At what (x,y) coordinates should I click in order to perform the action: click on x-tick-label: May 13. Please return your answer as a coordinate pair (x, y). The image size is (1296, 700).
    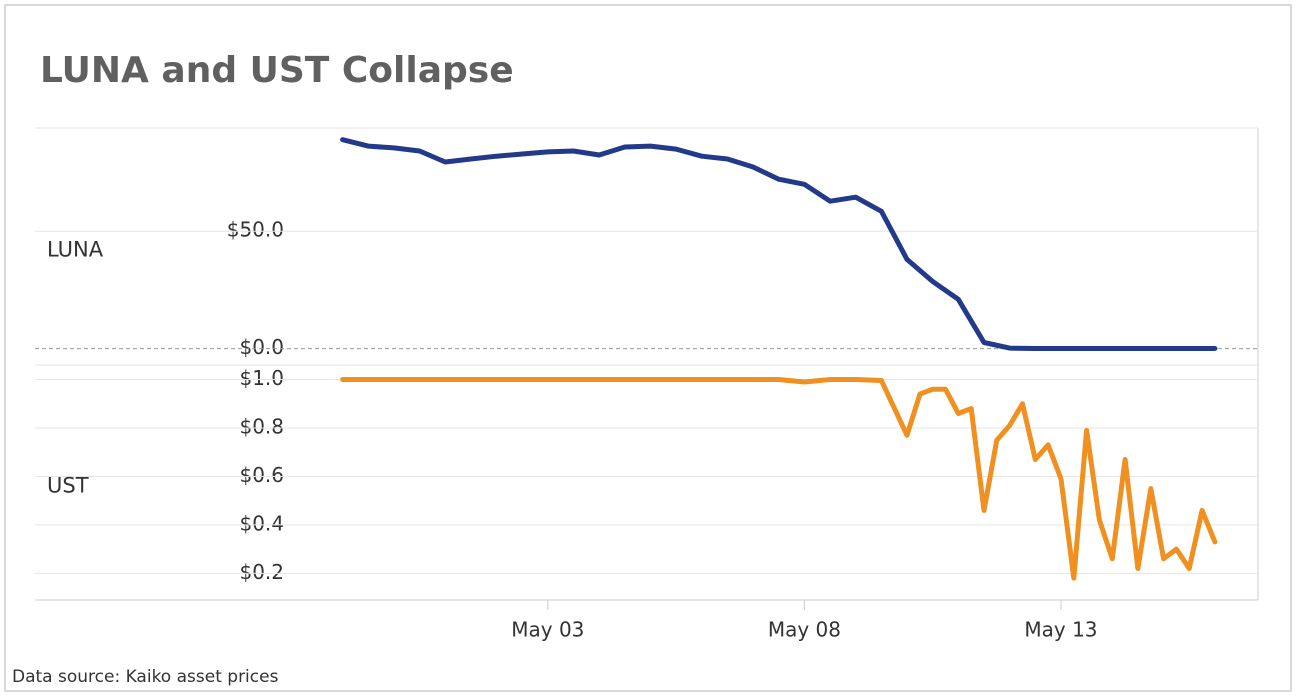
    Looking at the image, I should click on (1060, 630).